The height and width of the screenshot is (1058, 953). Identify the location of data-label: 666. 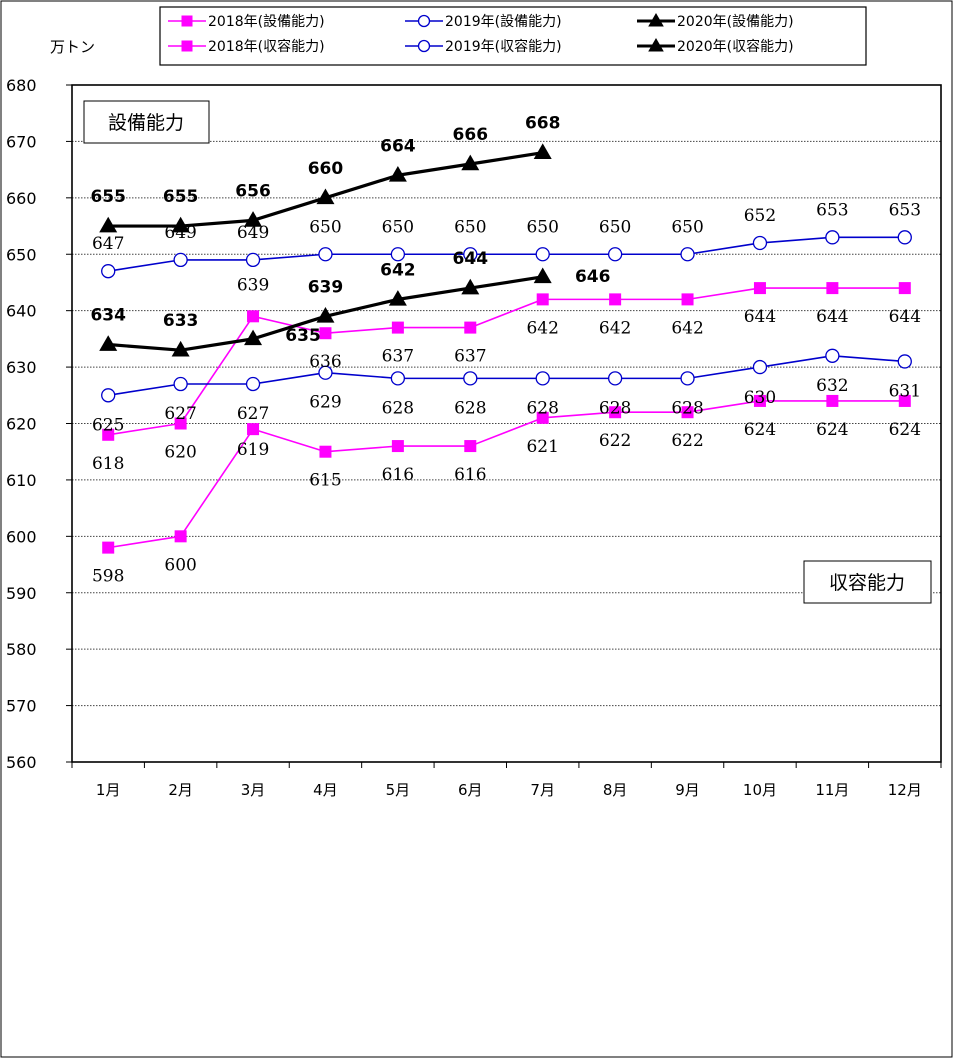
(471, 135).